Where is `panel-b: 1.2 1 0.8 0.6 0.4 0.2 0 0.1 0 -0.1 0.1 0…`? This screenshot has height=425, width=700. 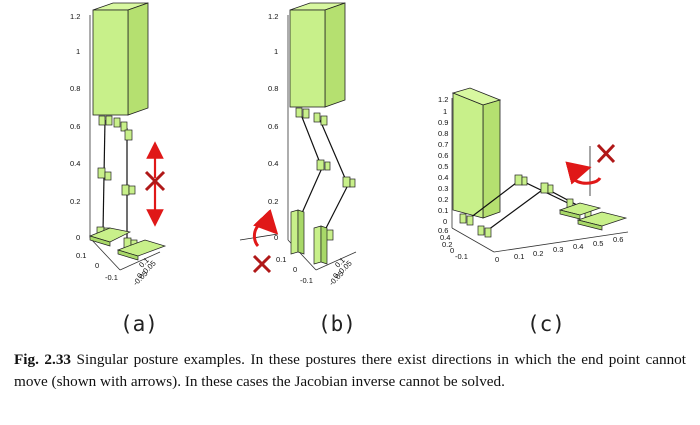
panel-b: 1.2 1 0.8 0.6 0.4 0.2 0 0.1 0 -0.1 0.1 0… is located at coordinates (298, 144).